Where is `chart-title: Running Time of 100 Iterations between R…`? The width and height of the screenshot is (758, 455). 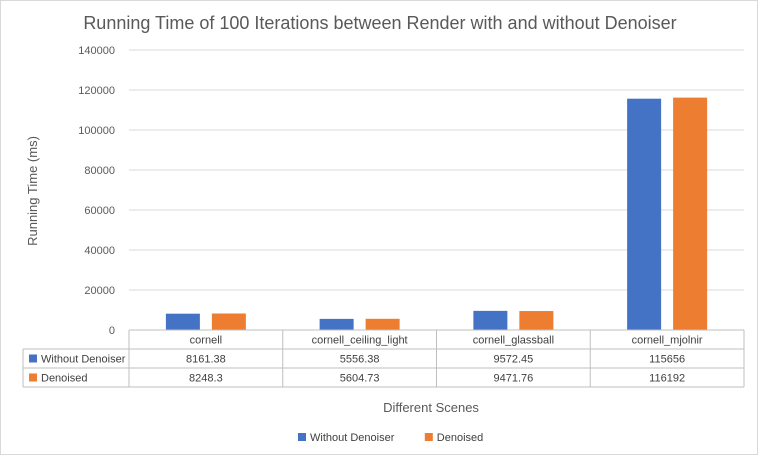 chart-title: Running Time of 100 Iterations between R… is located at coordinates (379, 23).